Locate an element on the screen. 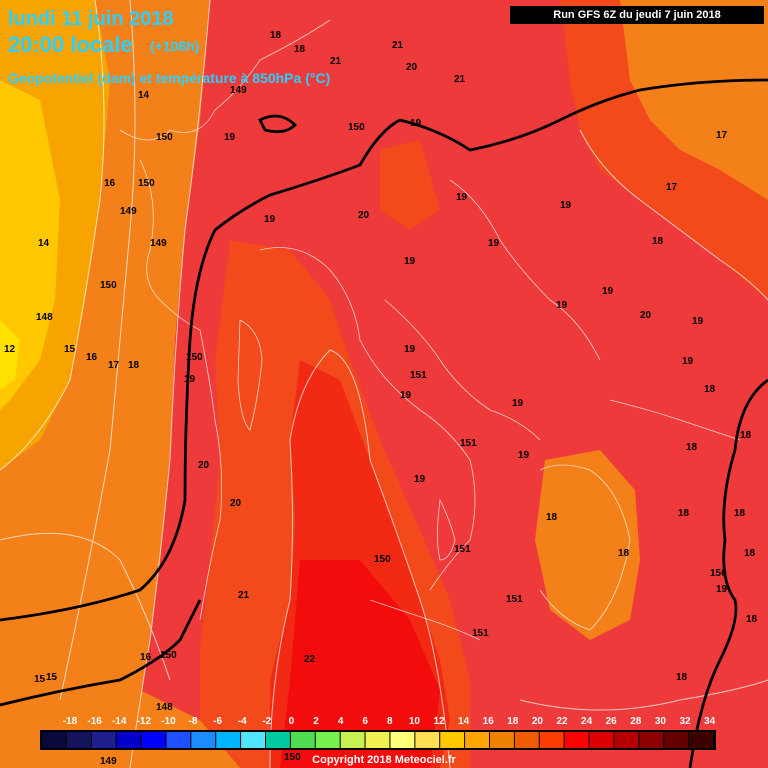 The width and height of the screenshot is (768, 768). legend-tick-label: 24 is located at coordinates (587, 721).